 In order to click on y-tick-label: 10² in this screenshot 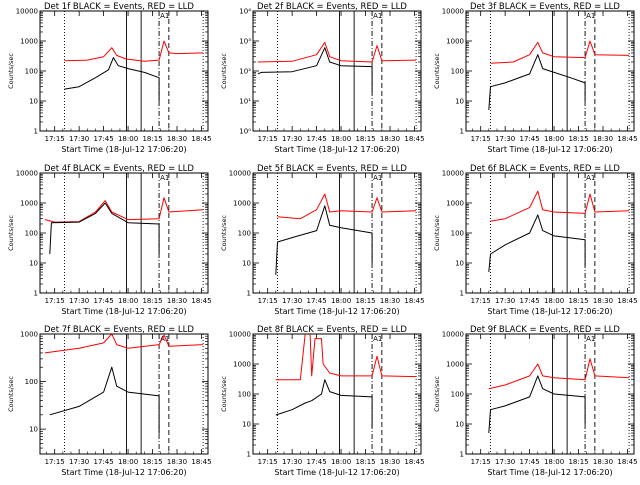, I will do `click(245, 72)`.